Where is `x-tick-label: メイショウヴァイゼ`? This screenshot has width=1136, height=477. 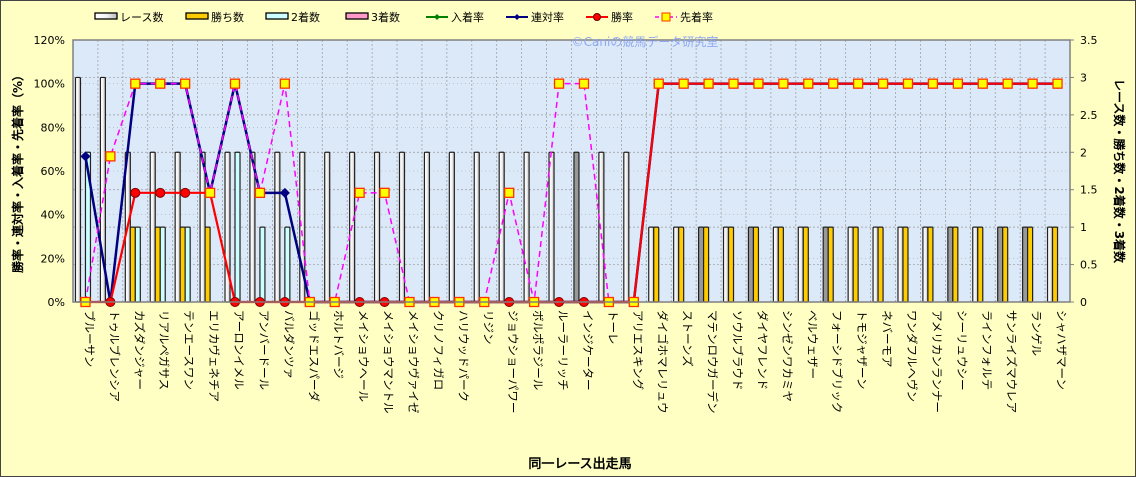
x-tick-label: メイショウヴァイゼ is located at coordinates (413, 362).